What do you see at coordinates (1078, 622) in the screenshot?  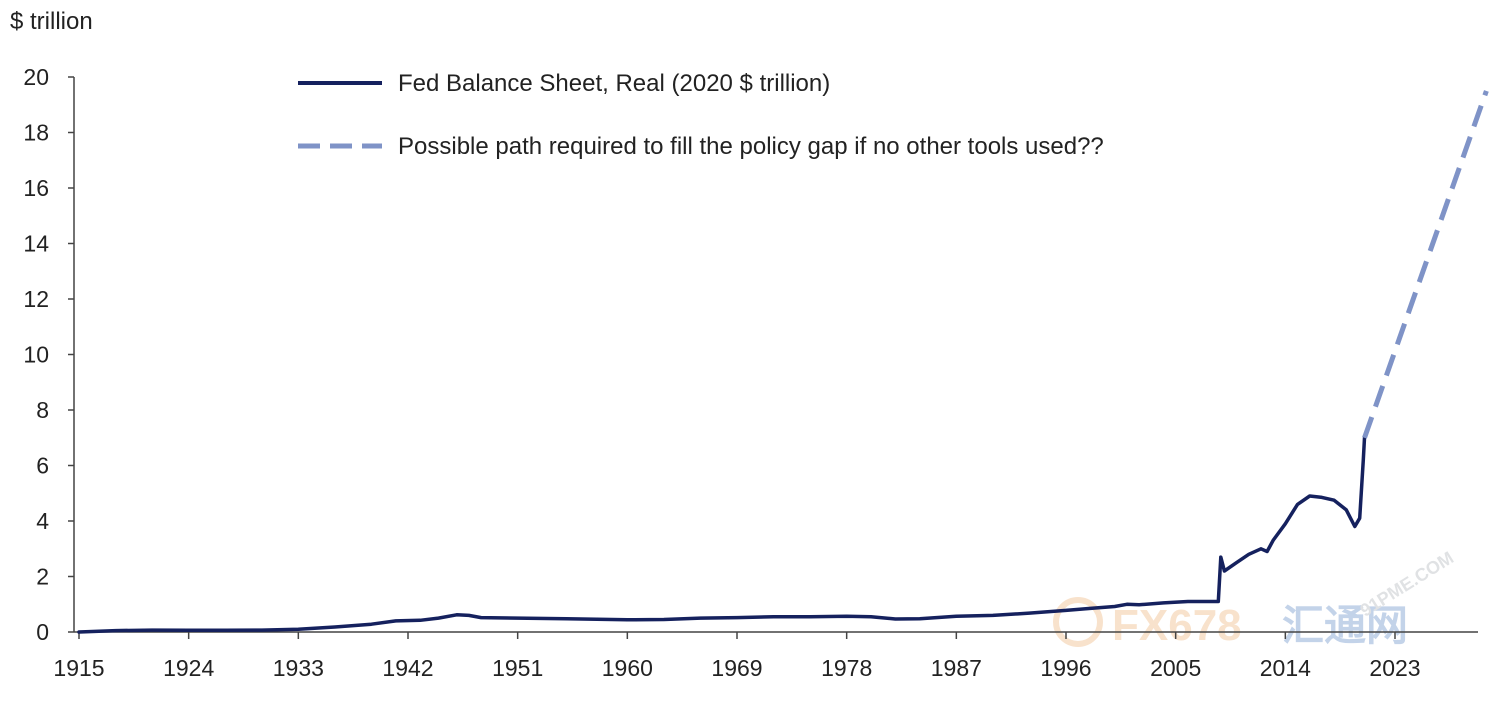 I see `watermark-circle` at bounding box center [1078, 622].